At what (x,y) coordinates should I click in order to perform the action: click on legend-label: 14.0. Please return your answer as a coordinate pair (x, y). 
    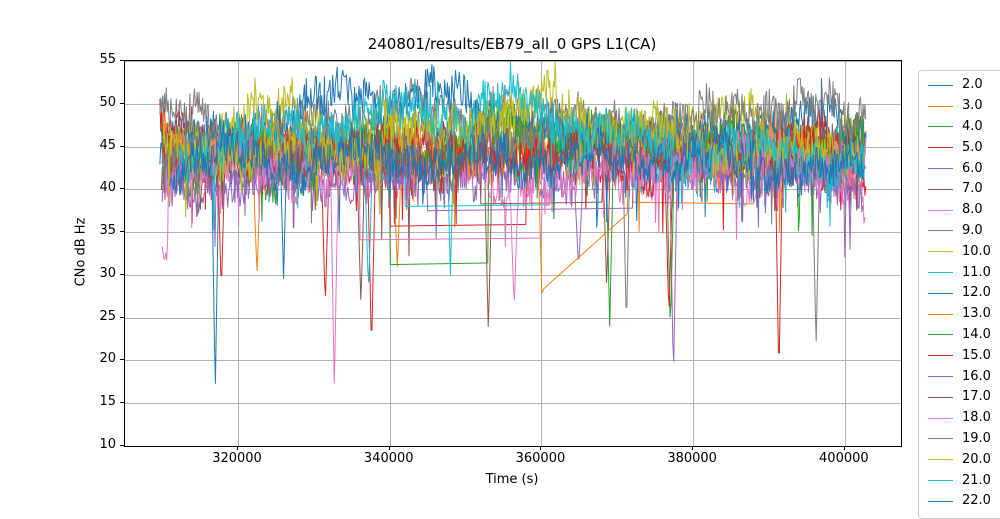
    Looking at the image, I should click on (976, 334).